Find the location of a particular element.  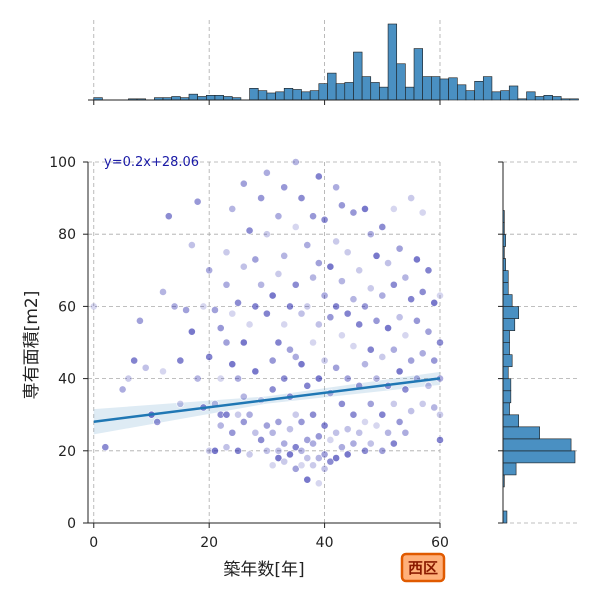

y-tick-label: 100 is located at coordinates (62, 163).